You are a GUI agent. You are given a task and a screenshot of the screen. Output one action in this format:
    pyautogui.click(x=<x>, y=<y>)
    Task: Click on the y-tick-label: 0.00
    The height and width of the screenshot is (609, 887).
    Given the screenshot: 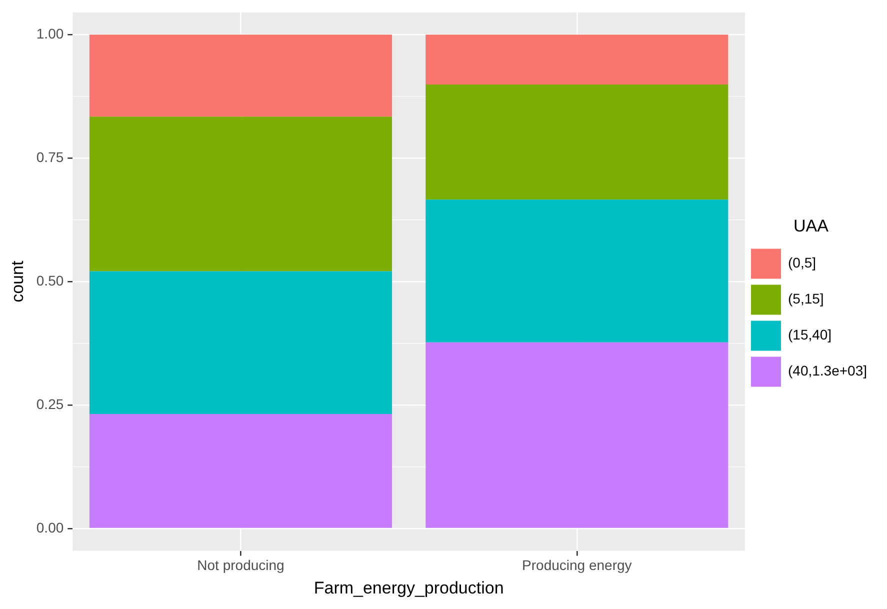 What is the action you would take?
    pyautogui.click(x=50, y=527)
    